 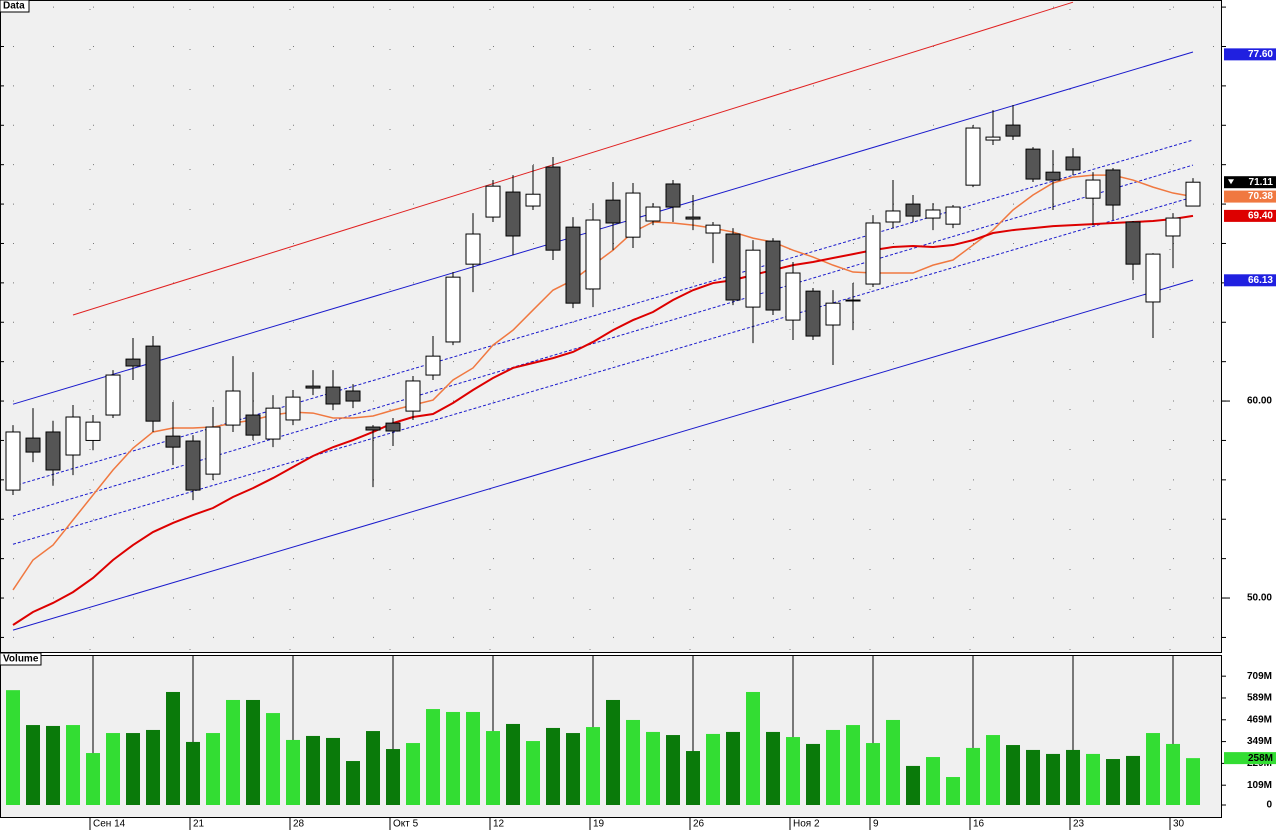 I want to click on price-tag-label: 66.13, so click(x=1260, y=280).